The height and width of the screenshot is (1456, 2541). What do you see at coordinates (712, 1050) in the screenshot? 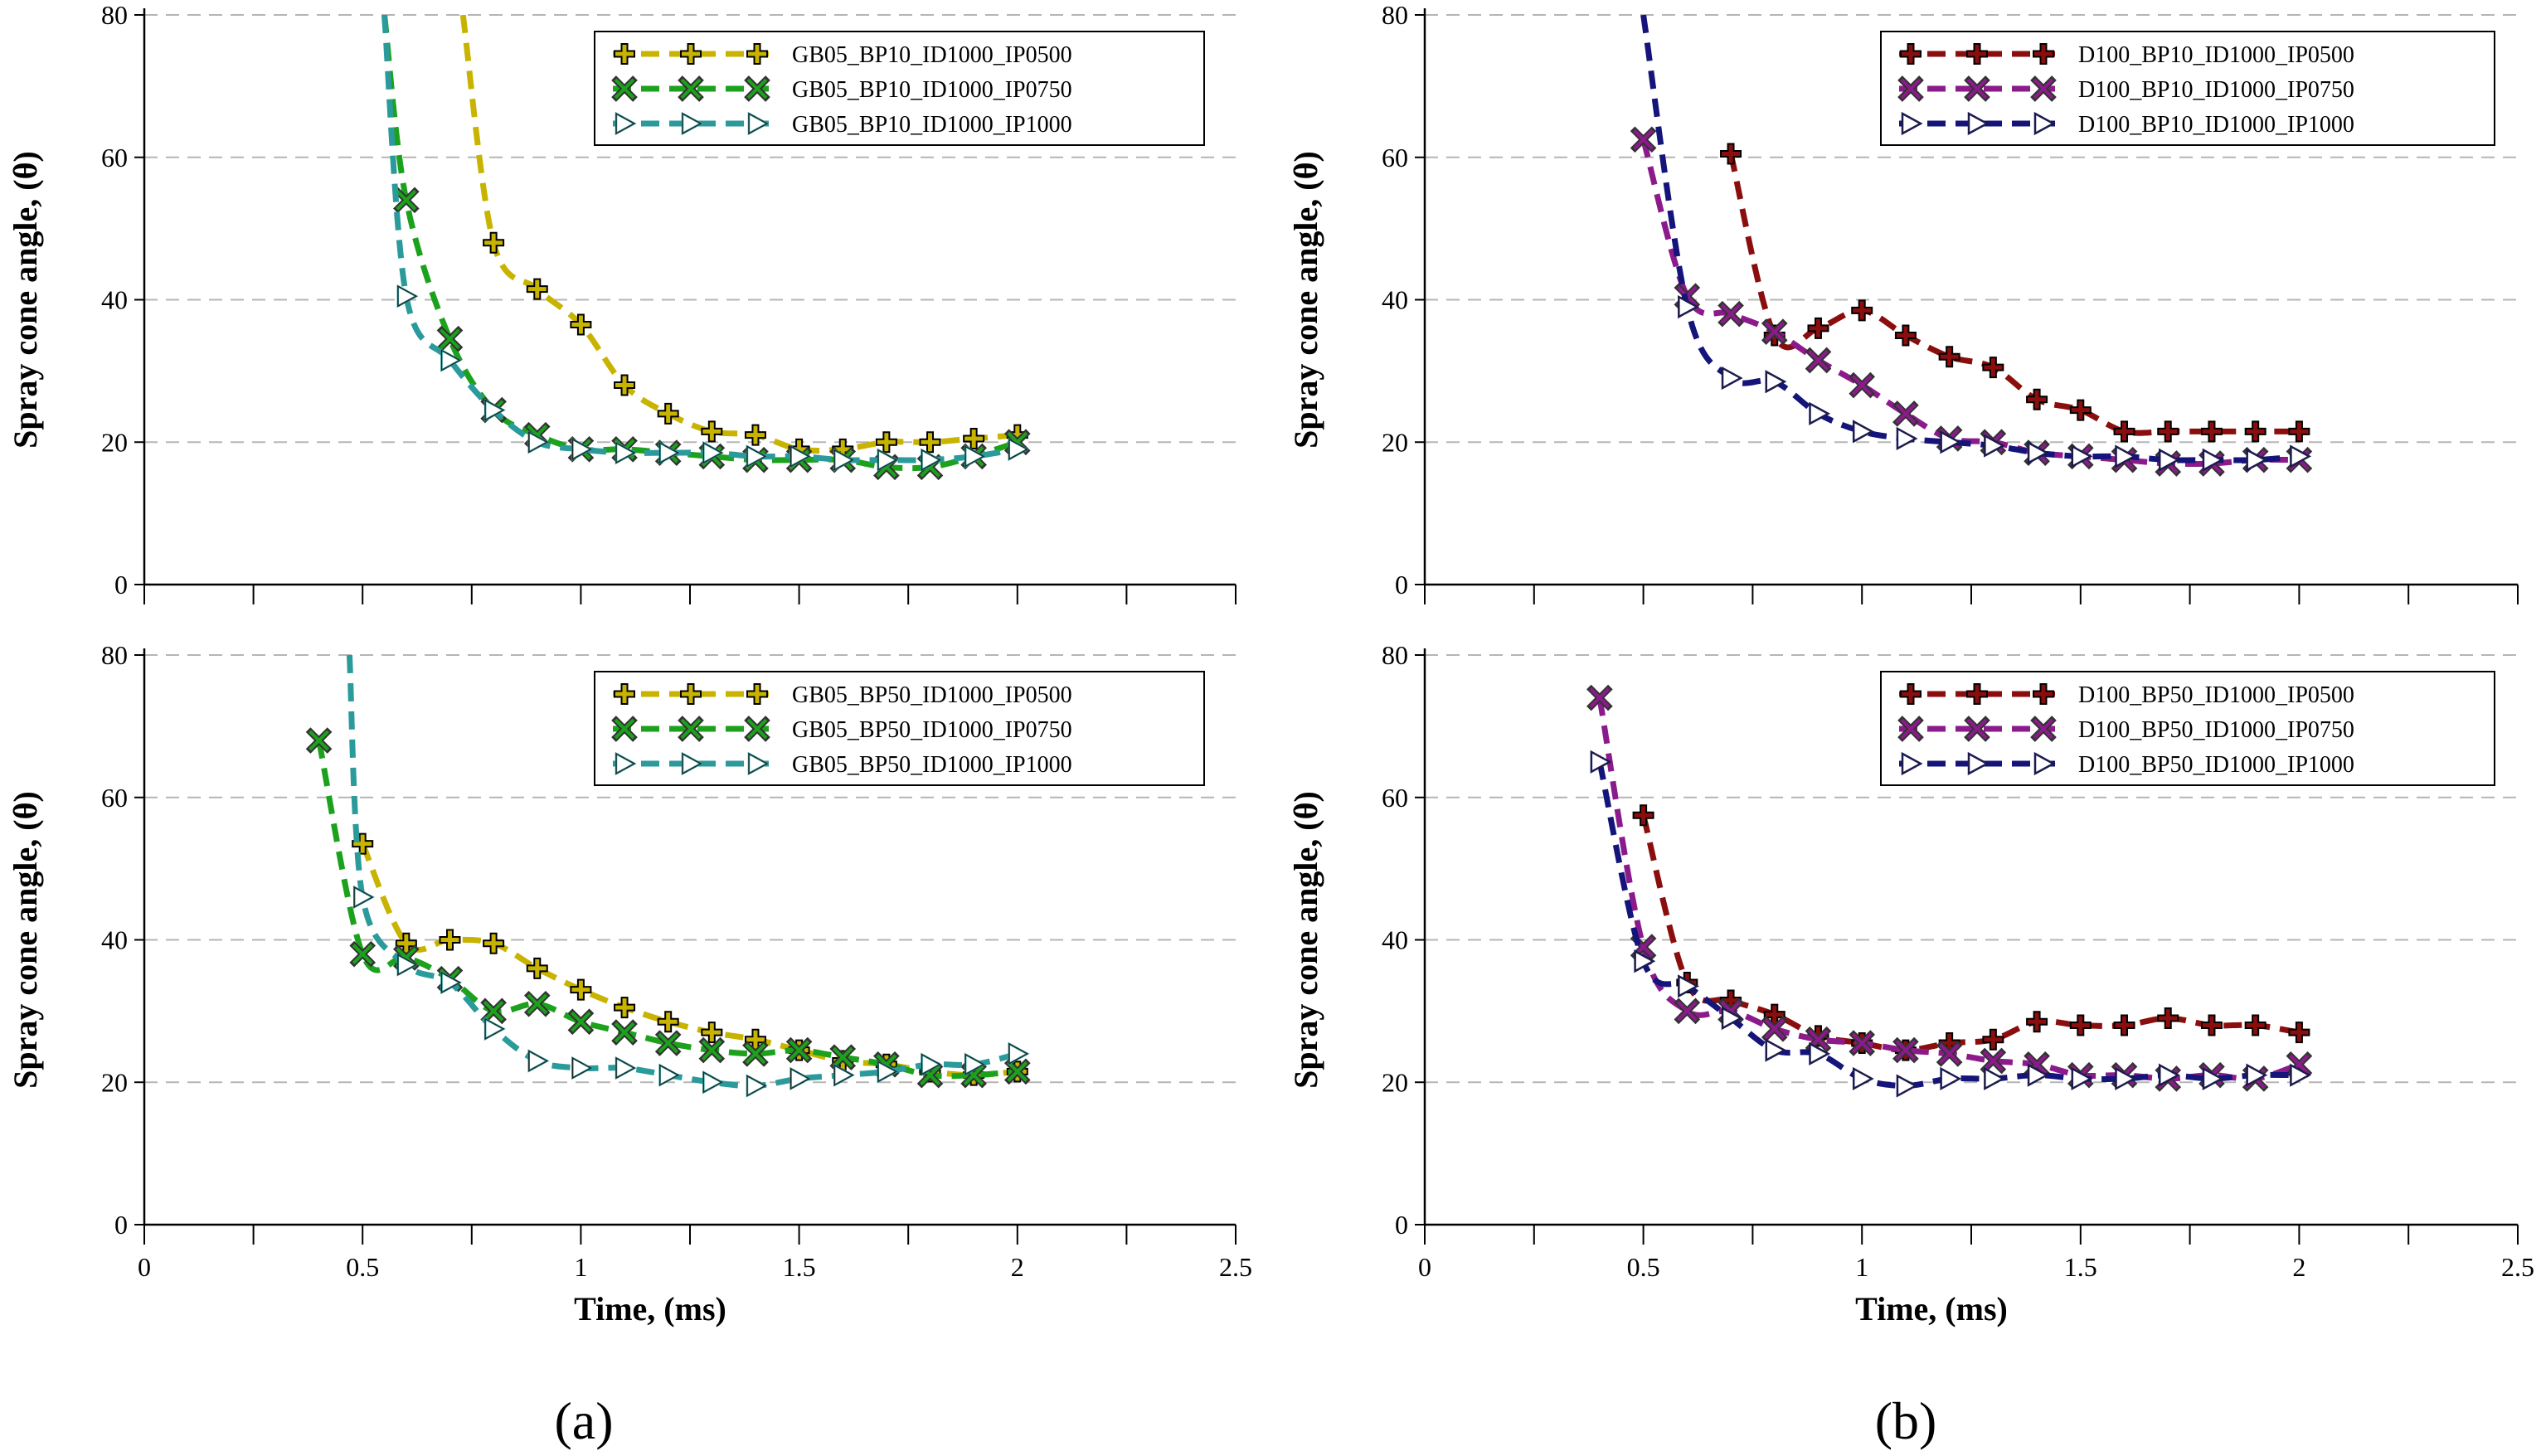
I see `point-a-bottom-1-9-fill` at bounding box center [712, 1050].